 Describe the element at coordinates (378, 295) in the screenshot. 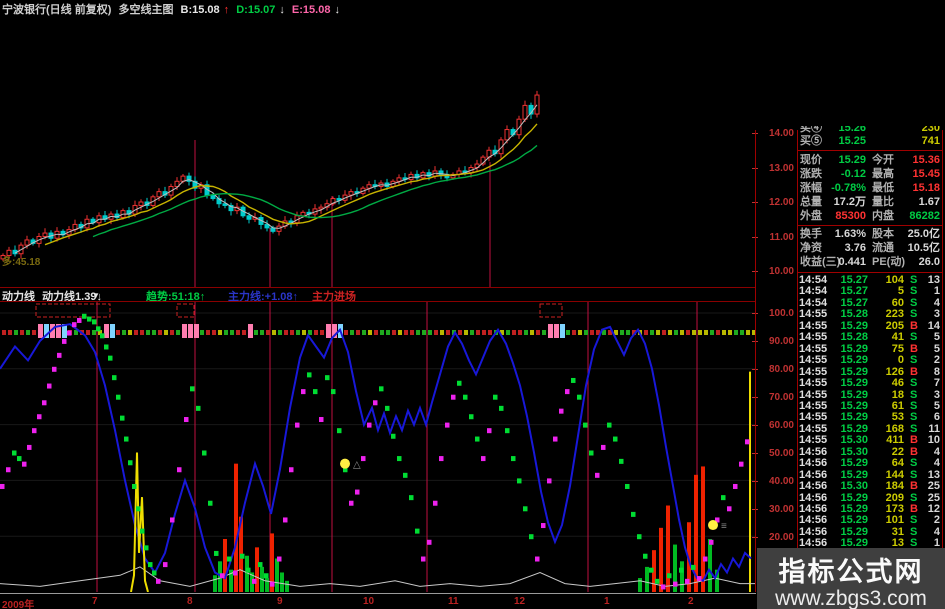

I see `indicator-header: 动力线 动力线1.39↓ ▼ 趋势:51:18↑ 主力线:+1.08↑ 主力进场` at that location.